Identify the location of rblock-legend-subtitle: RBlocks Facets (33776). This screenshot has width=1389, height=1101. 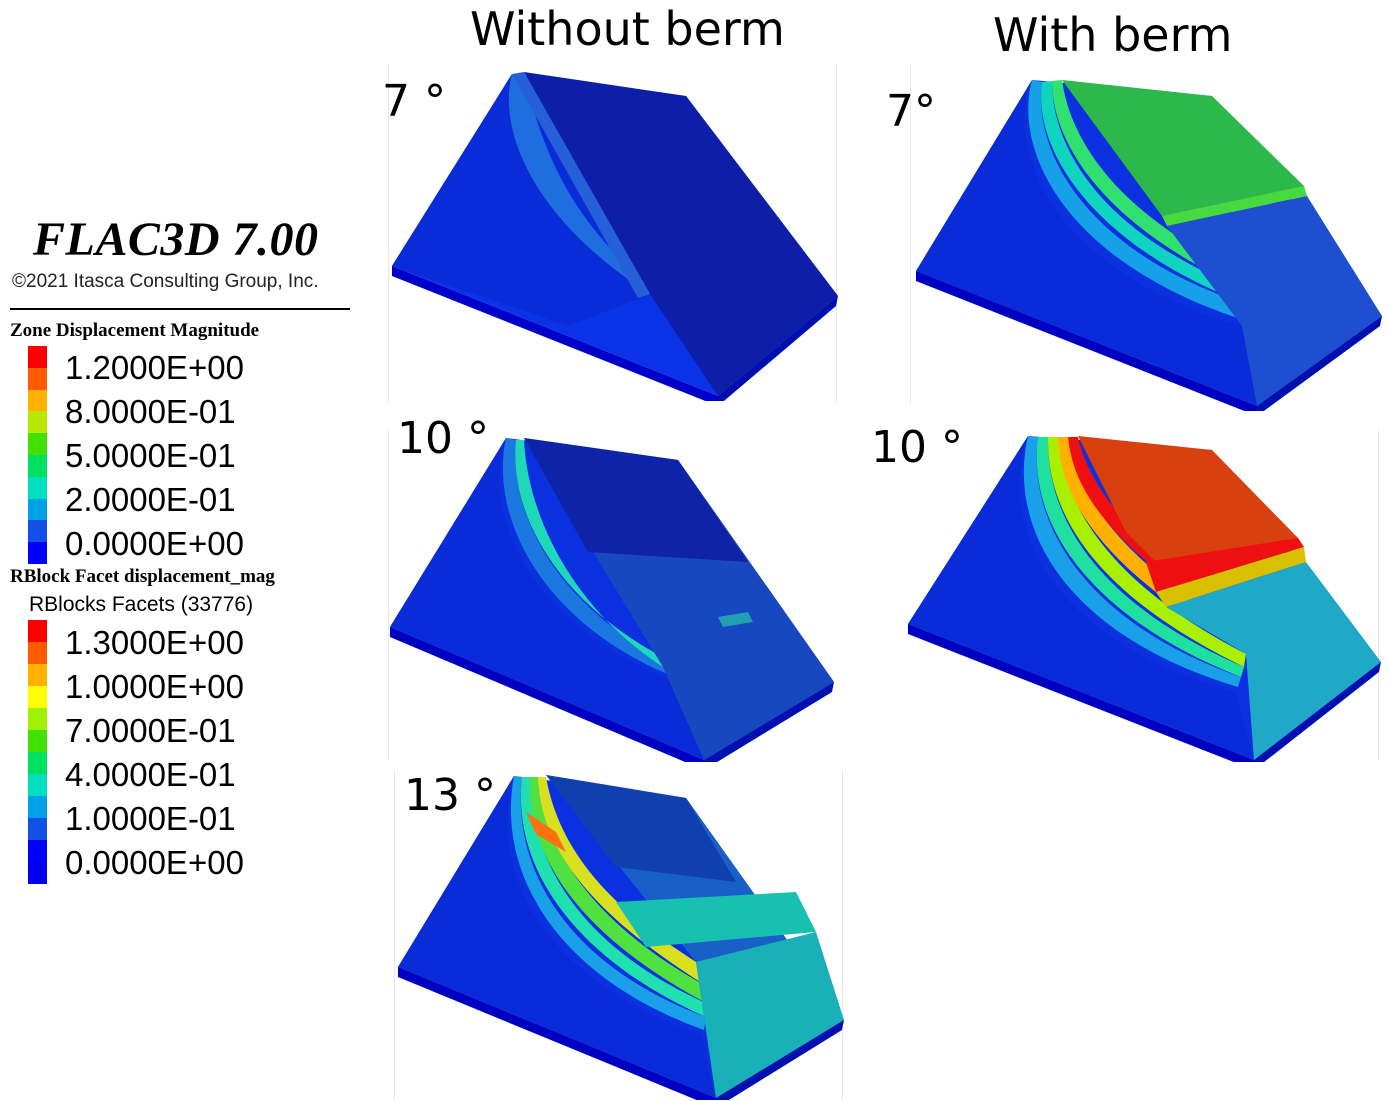
(141, 604).